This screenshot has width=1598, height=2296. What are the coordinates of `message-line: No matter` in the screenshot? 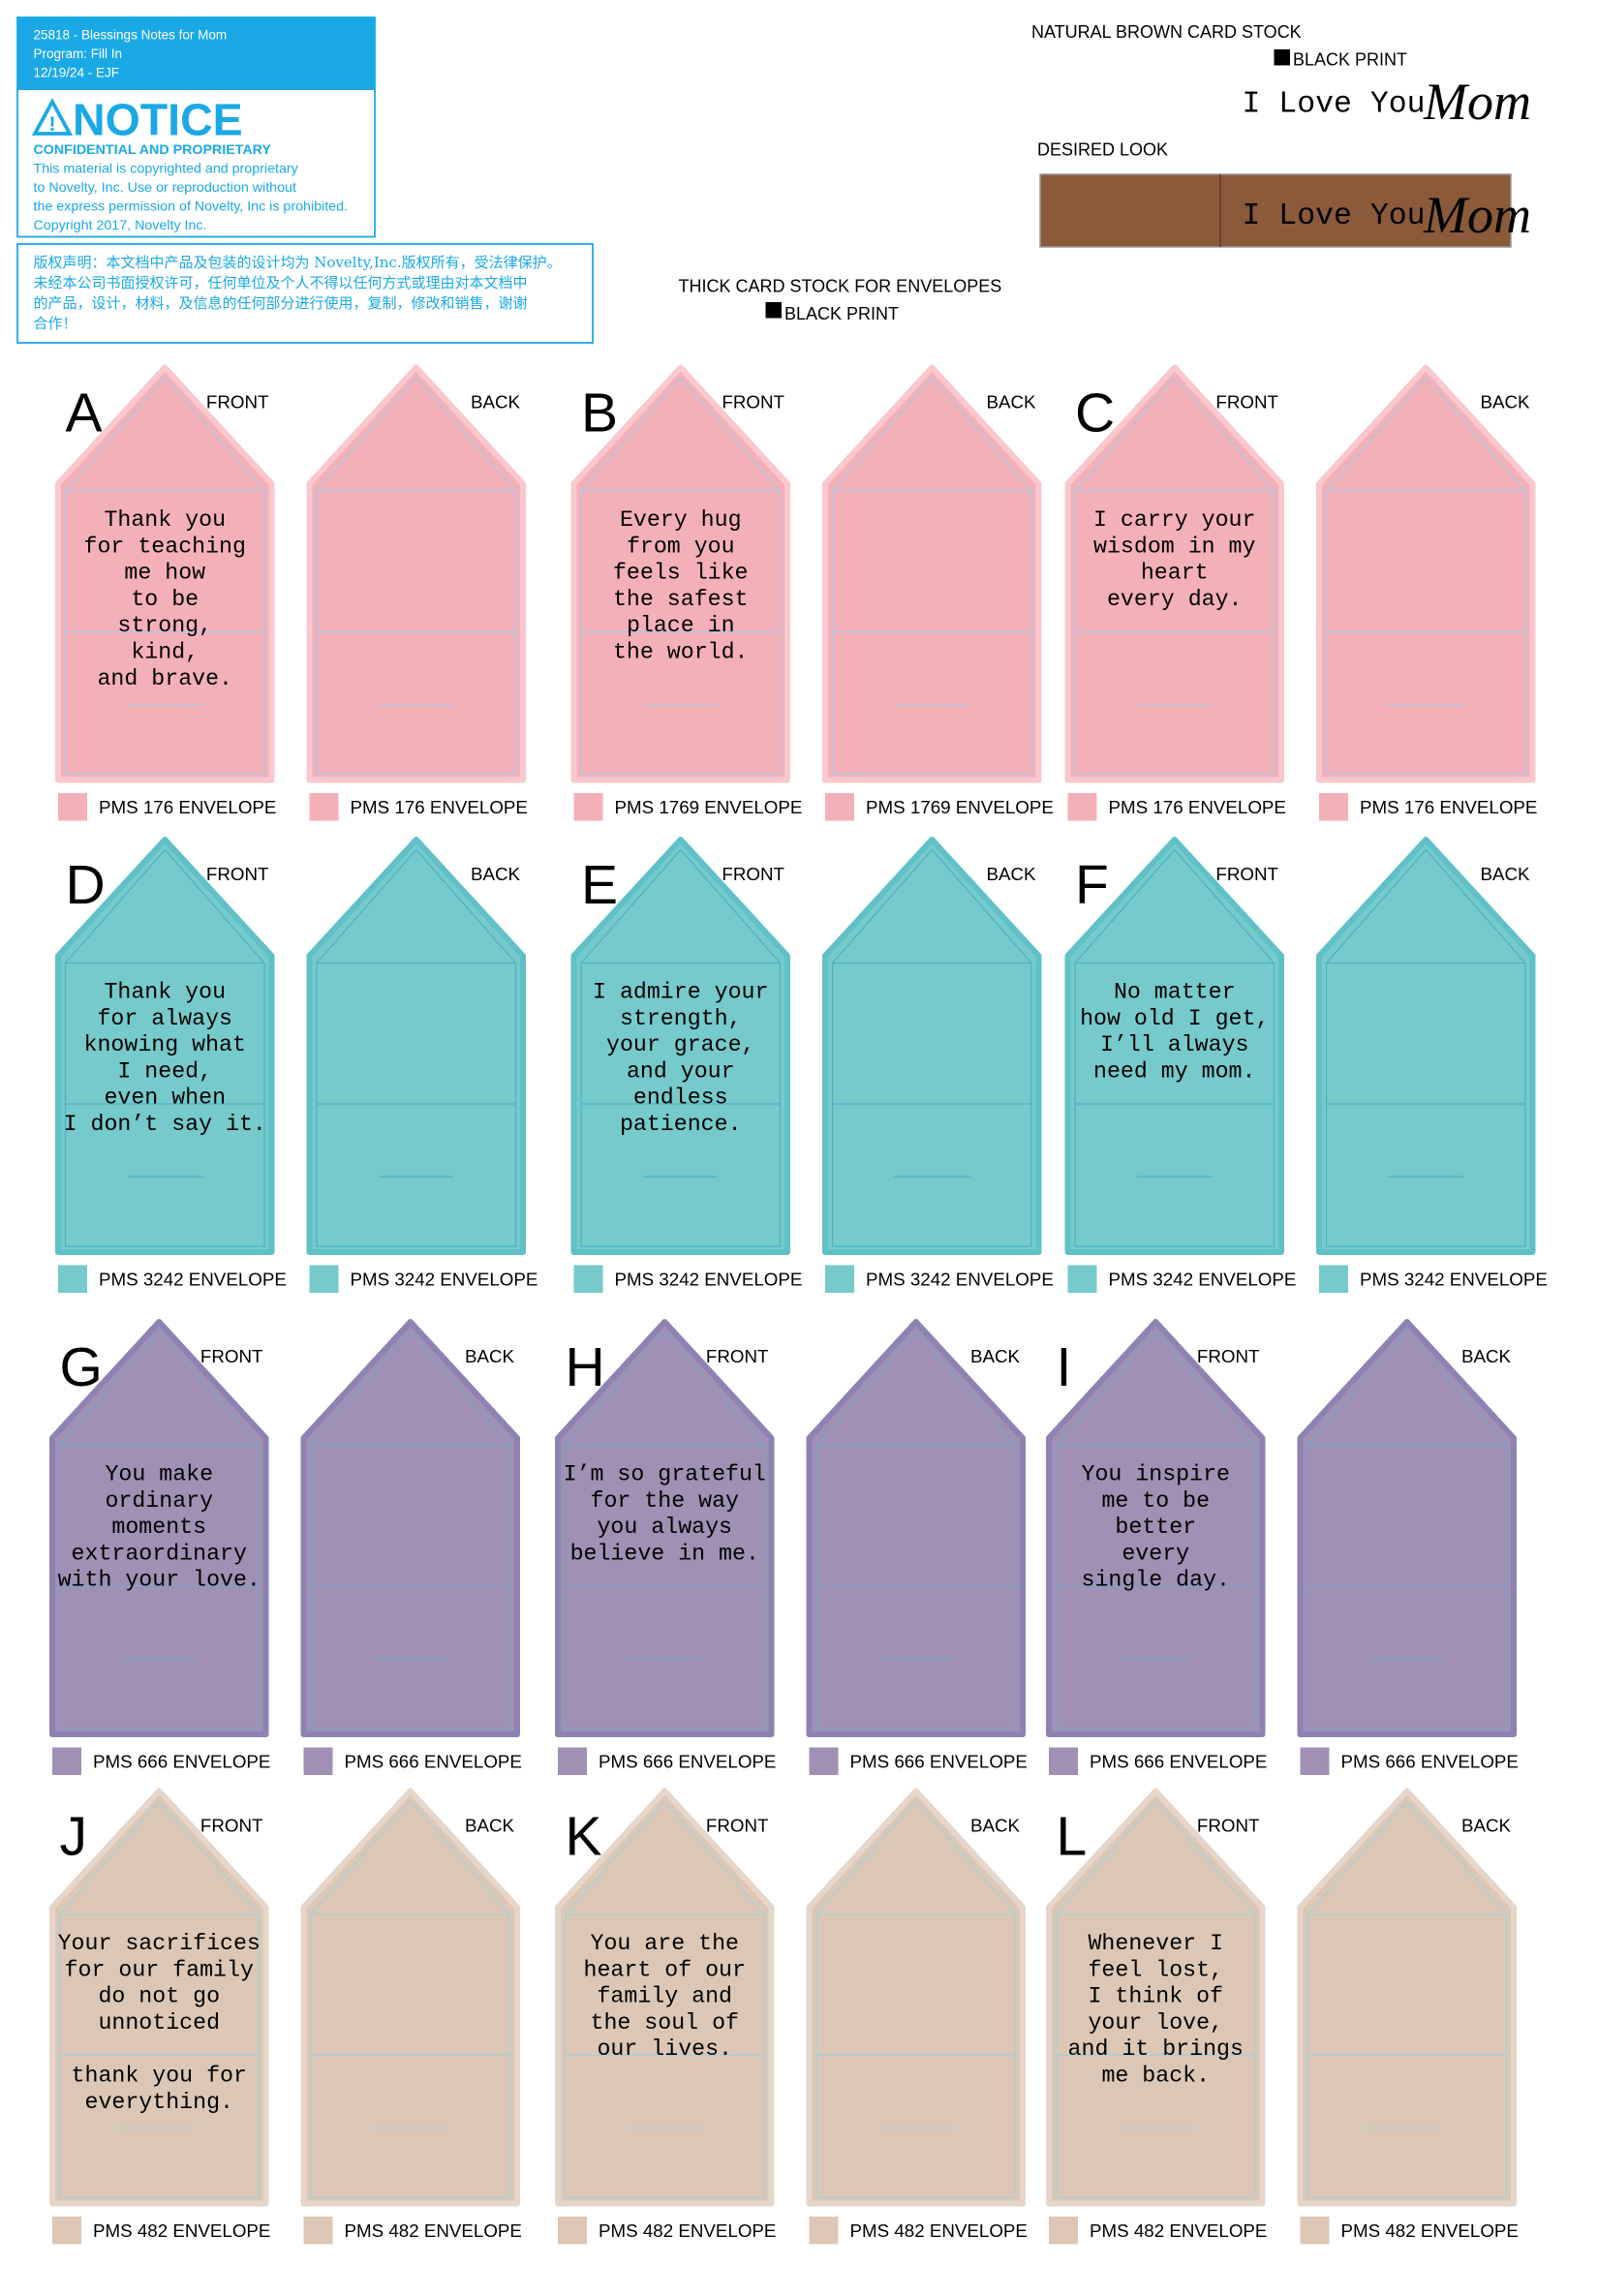 It's located at (1175, 992).